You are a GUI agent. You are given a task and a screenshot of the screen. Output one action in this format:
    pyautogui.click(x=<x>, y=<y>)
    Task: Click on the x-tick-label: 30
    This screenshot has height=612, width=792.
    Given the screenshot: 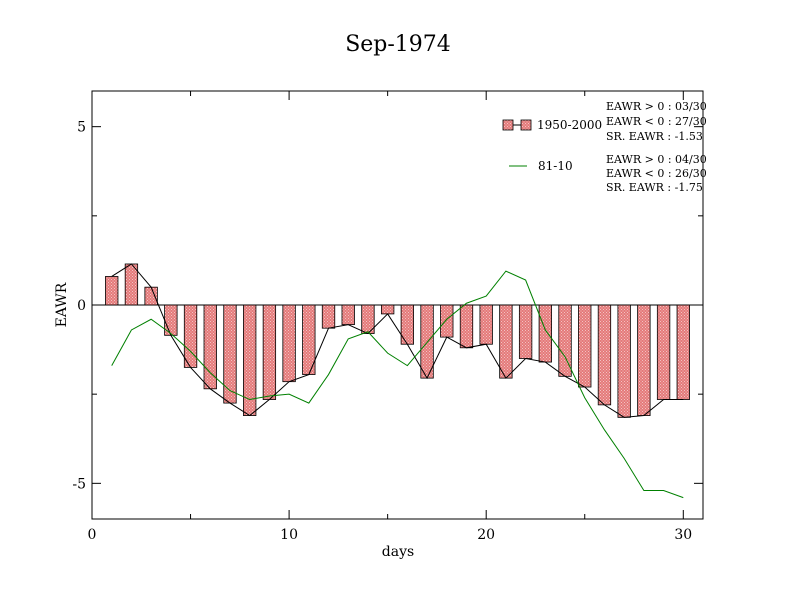 What is the action you would take?
    pyautogui.click(x=683, y=535)
    